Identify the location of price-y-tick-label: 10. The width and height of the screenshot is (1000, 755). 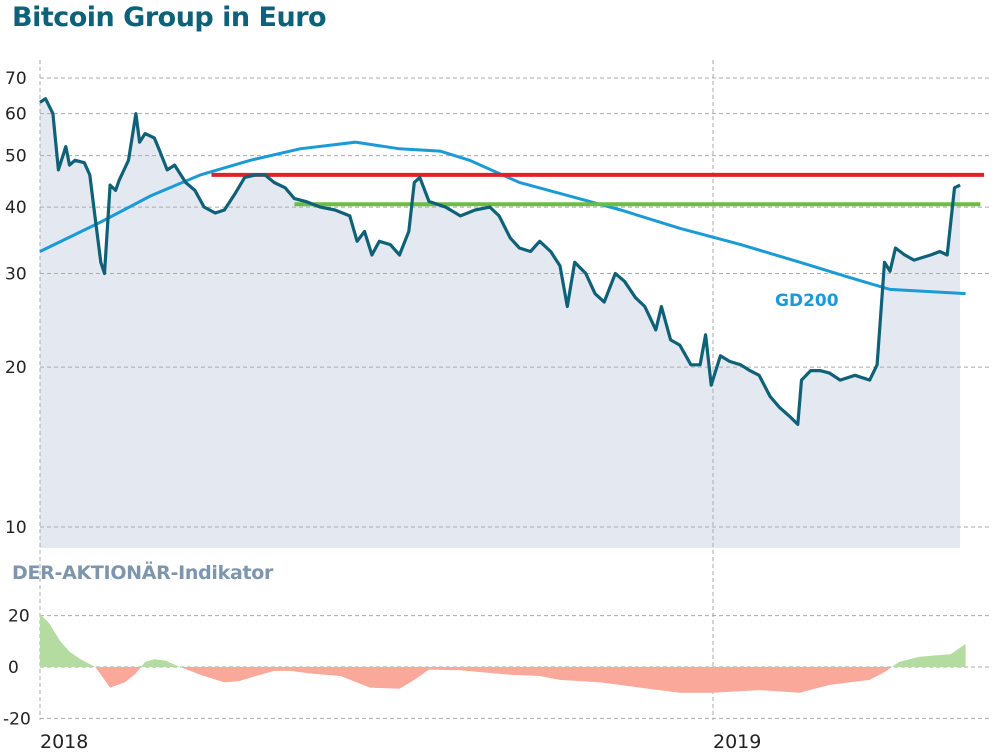
(16, 528).